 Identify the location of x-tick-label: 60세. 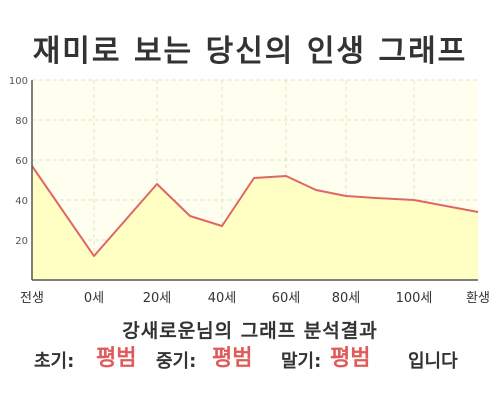
(286, 298).